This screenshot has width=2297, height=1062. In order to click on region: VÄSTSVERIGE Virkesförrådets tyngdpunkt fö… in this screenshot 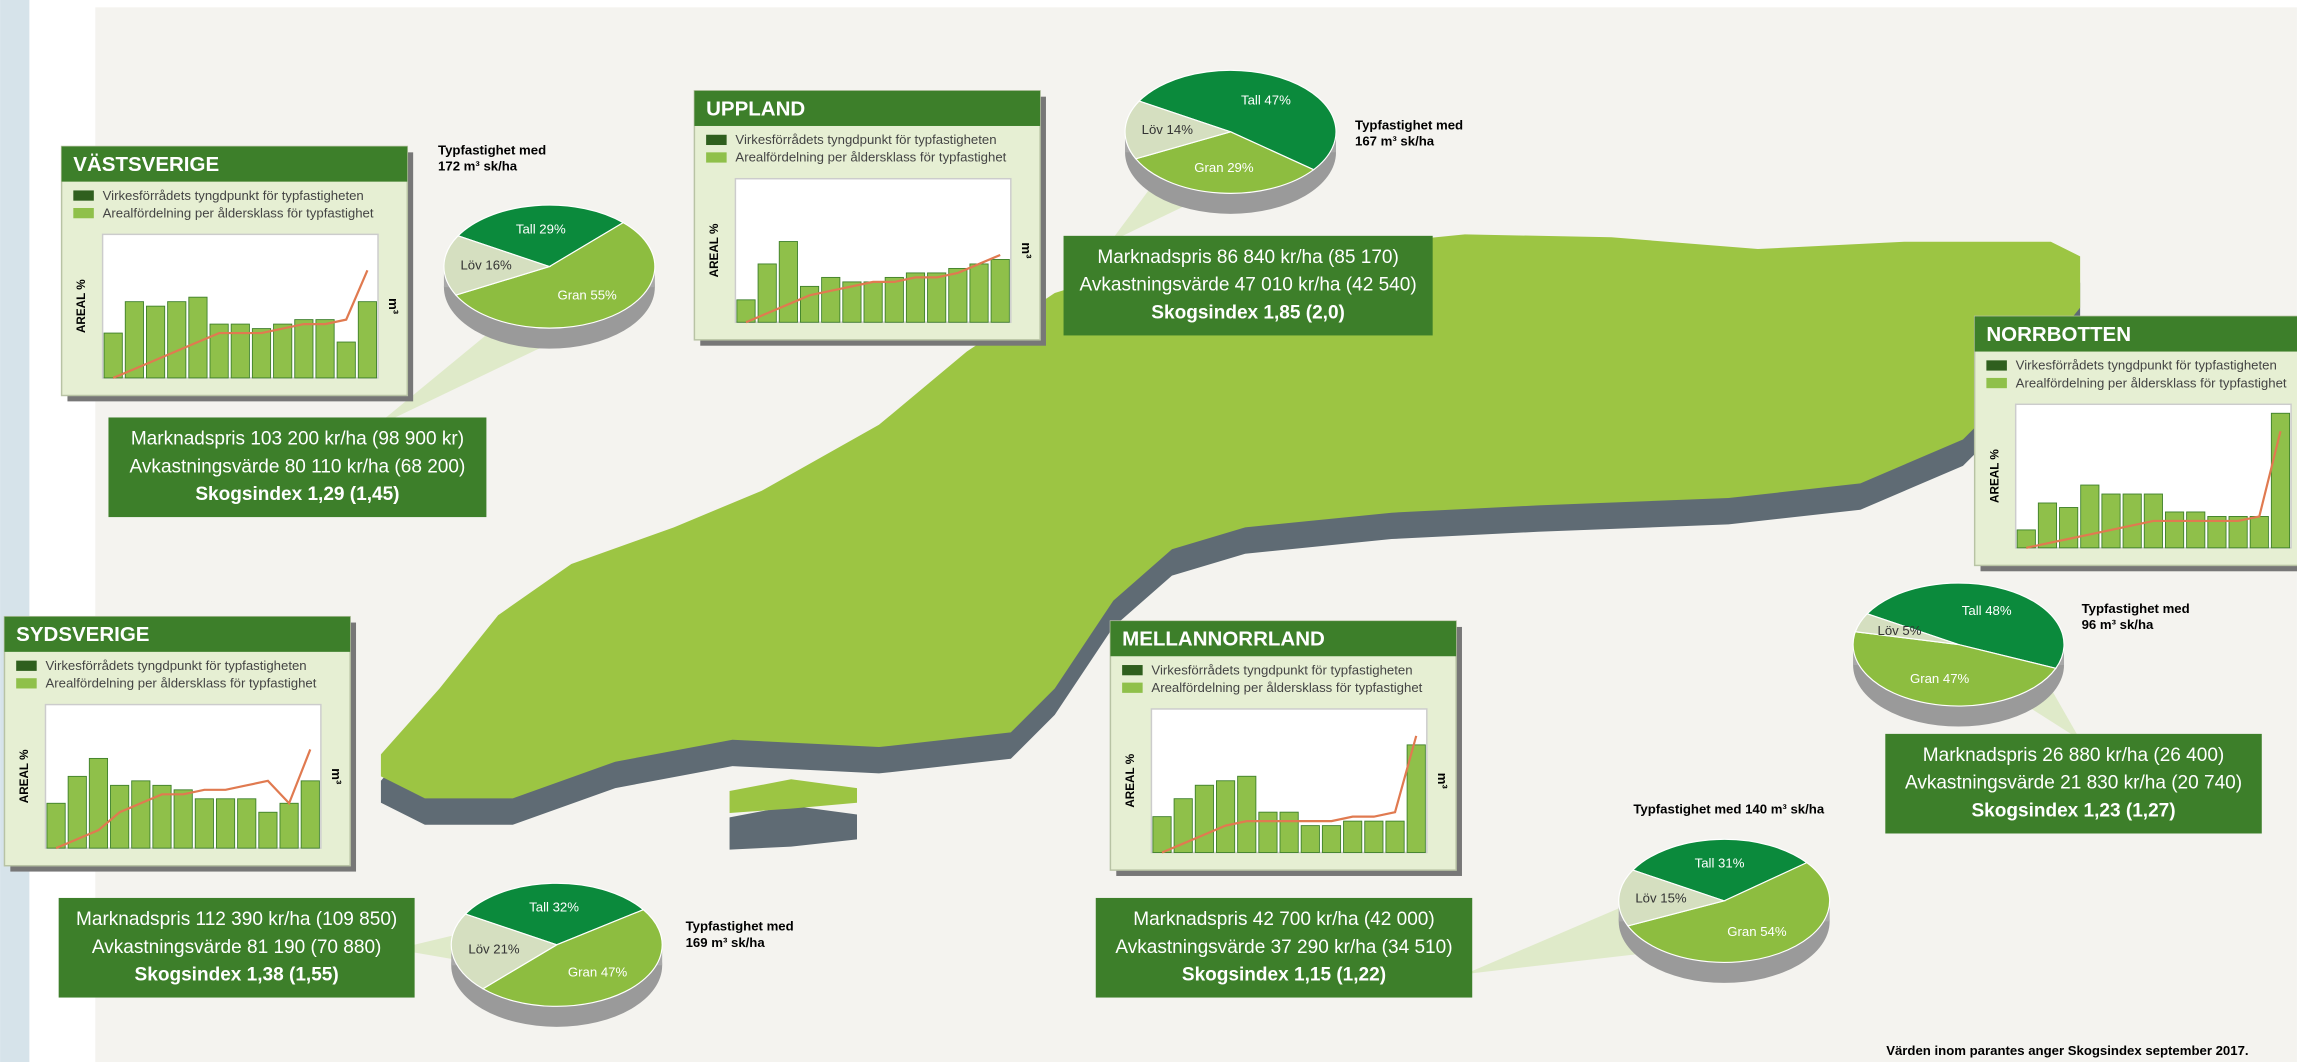, I will do `click(358, 330)`.